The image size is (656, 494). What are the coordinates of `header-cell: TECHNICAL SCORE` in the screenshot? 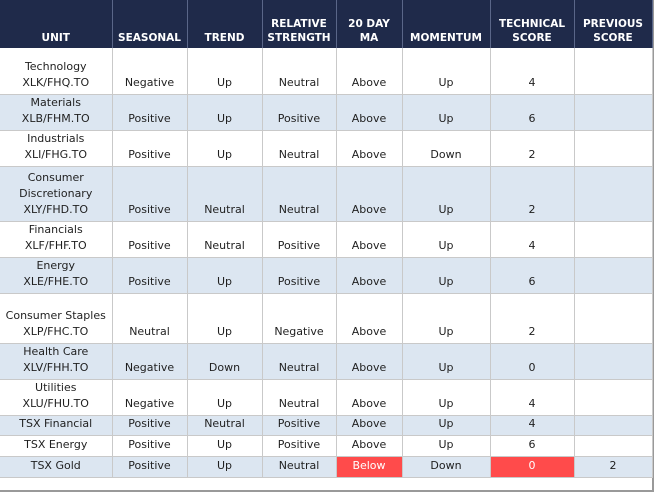 It's located at (532, 24).